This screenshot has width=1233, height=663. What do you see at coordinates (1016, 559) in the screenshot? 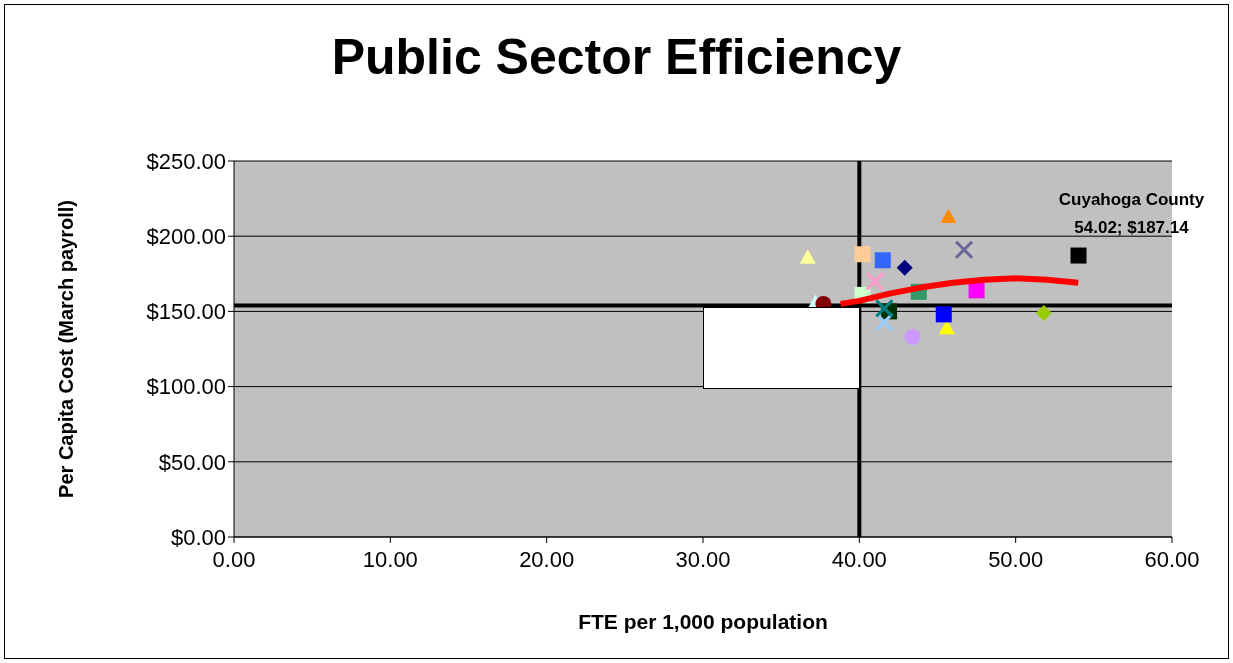
I see `x-tick-label: 50.00` at bounding box center [1016, 559].